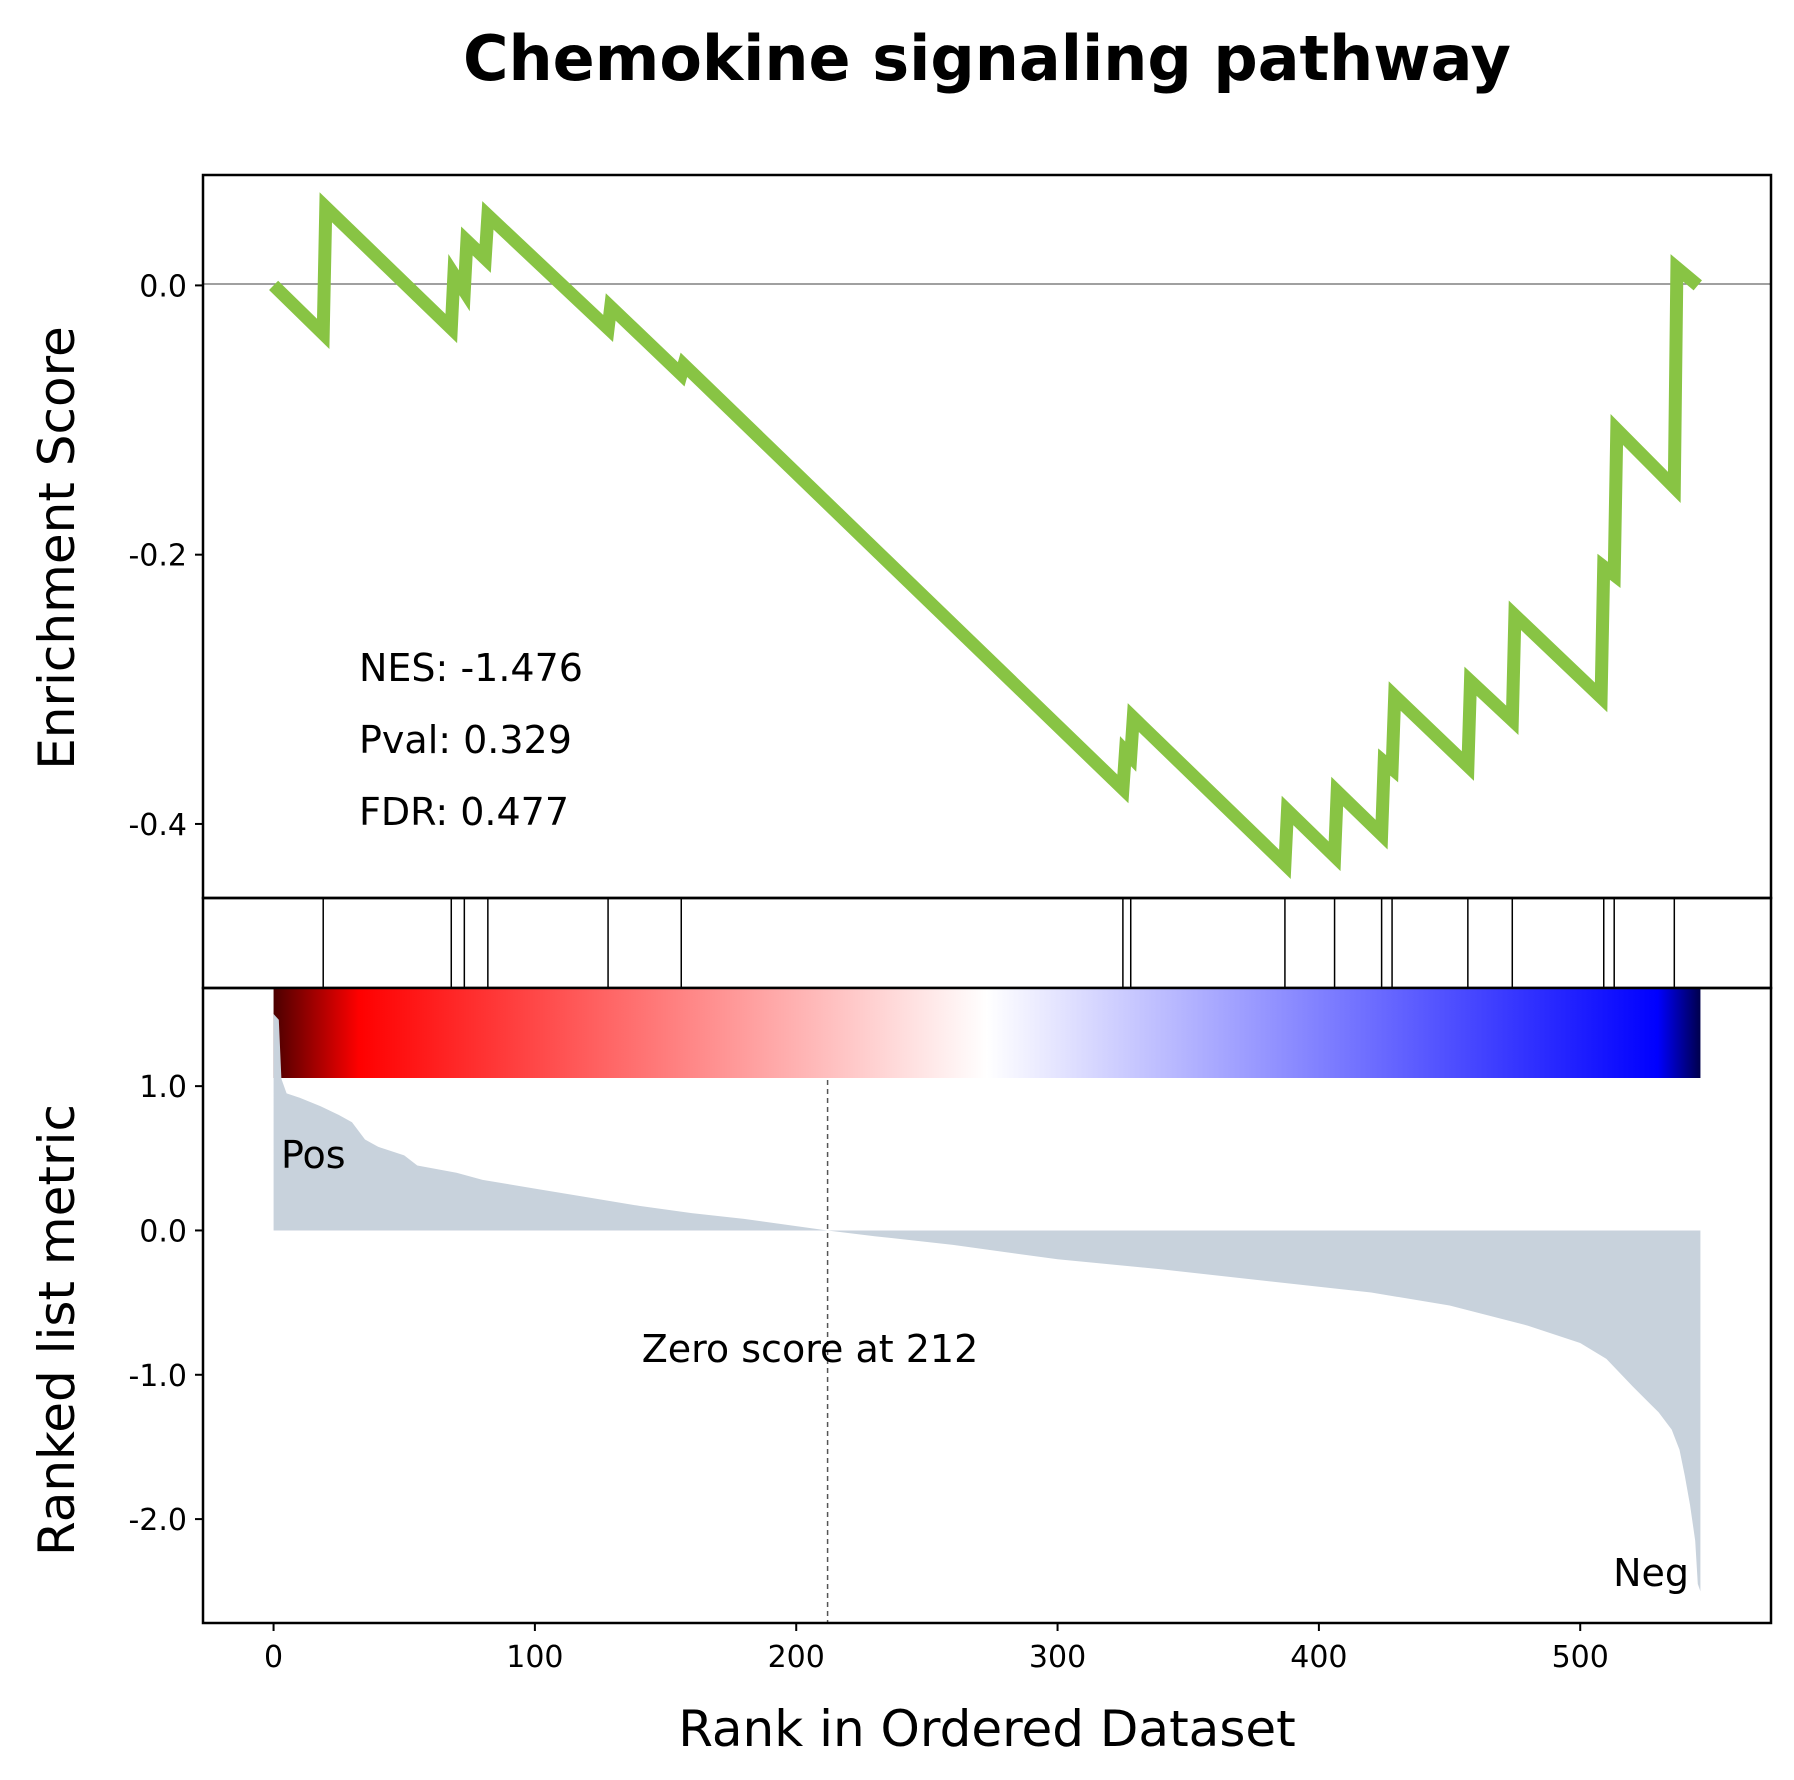  Describe the element at coordinates (1057, 1657) in the screenshot. I see `x-tick-label: 300` at that location.